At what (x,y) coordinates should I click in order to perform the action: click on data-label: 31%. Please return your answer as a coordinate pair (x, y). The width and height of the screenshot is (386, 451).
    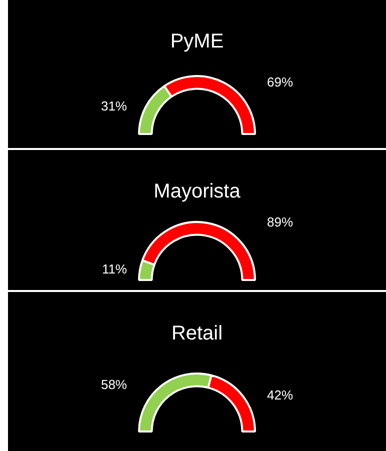
    Looking at the image, I should click on (114, 106).